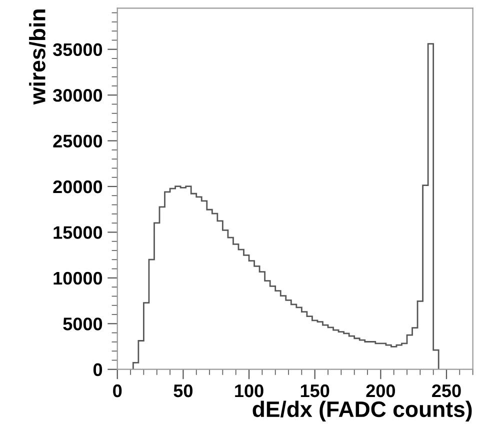 The height and width of the screenshot is (431, 481). I want to click on y-tick-label: 25000, so click(77, 141).